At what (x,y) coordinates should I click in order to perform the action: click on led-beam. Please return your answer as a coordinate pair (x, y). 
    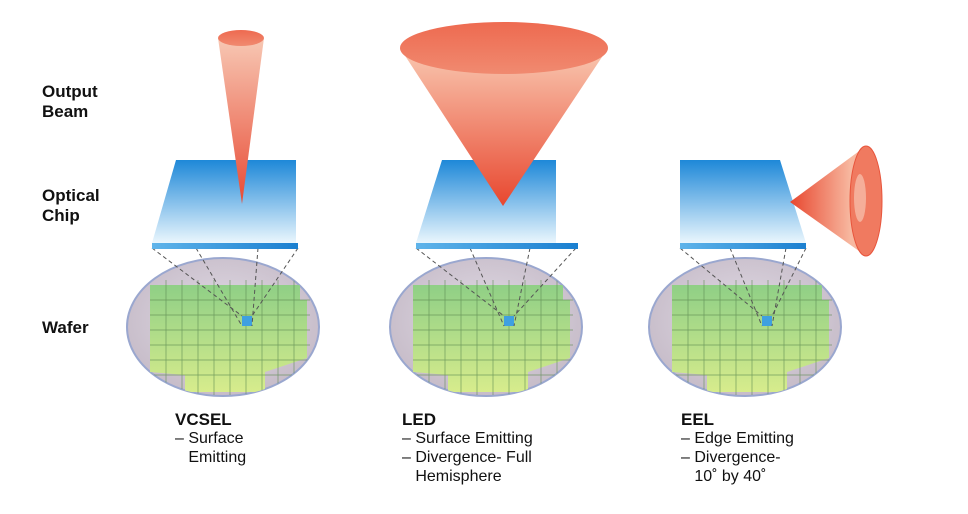
    Looking at the image, I should click on (504, 114).